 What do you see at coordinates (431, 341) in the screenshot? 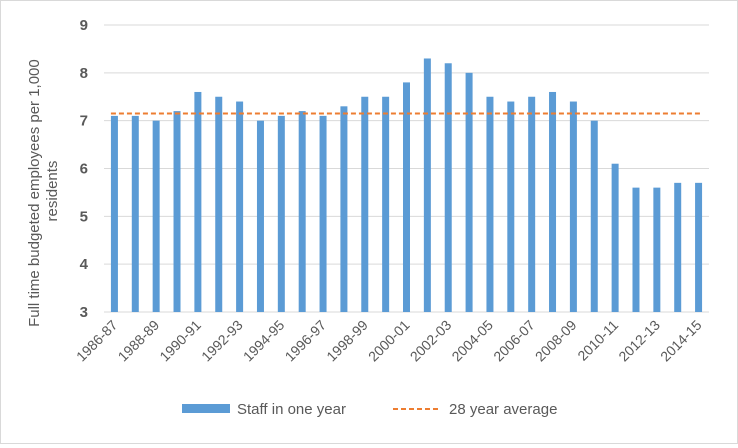
I see `x-tick-label: 2002-03` at bounding box center [431, 341].